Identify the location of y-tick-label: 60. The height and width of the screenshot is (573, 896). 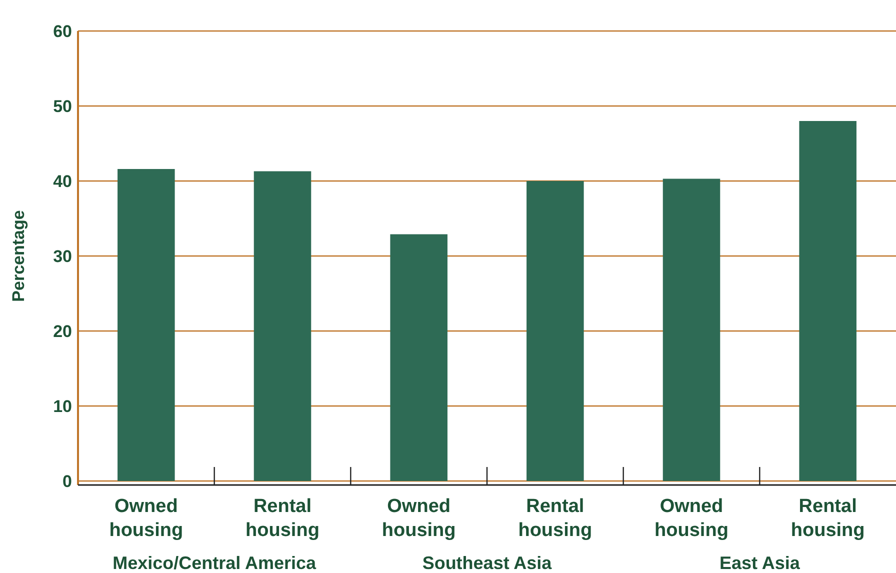
(62, 31).